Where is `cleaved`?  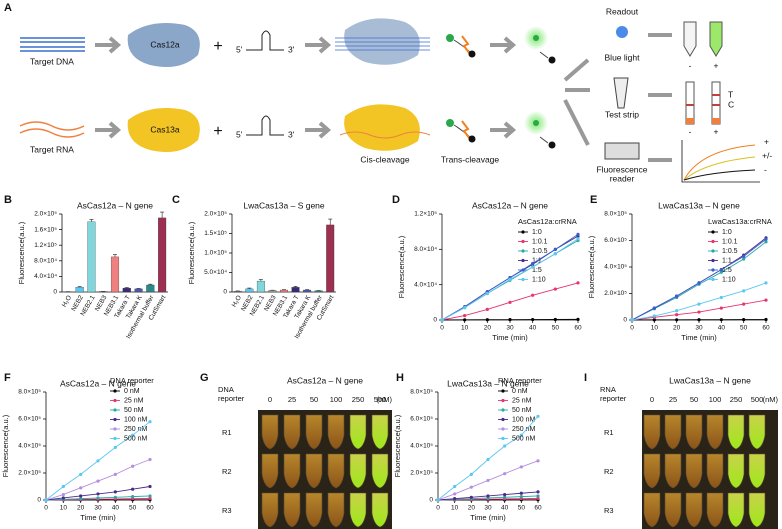 cleaved is located at coordinates (540, 87).